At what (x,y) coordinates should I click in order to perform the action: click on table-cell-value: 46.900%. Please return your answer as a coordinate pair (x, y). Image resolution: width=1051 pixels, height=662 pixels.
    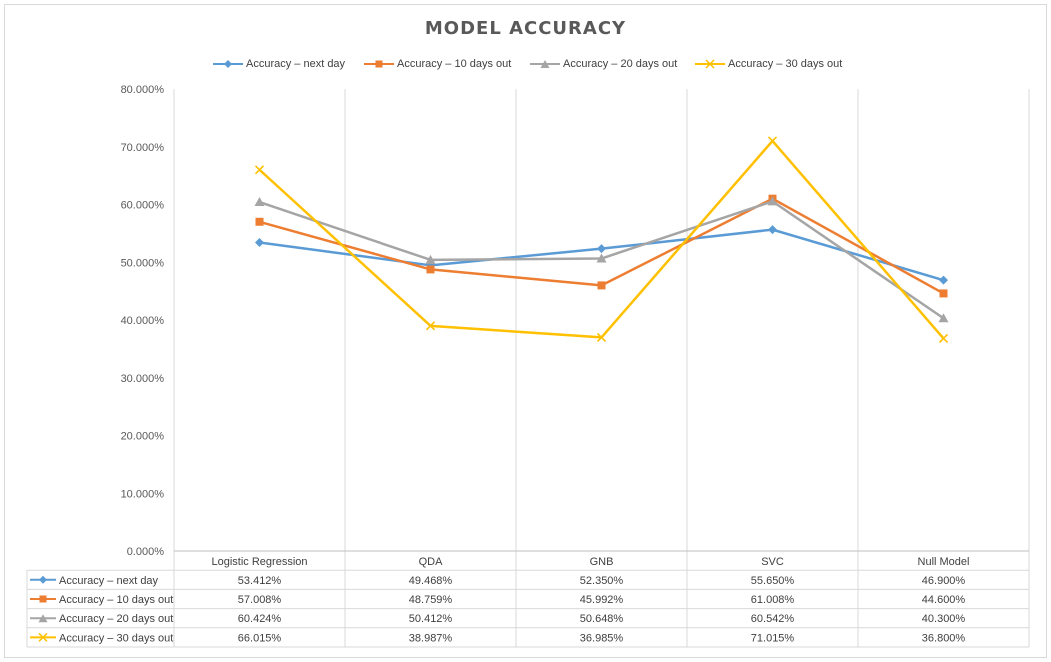
    Looking at the image, I should click on (944, 581).